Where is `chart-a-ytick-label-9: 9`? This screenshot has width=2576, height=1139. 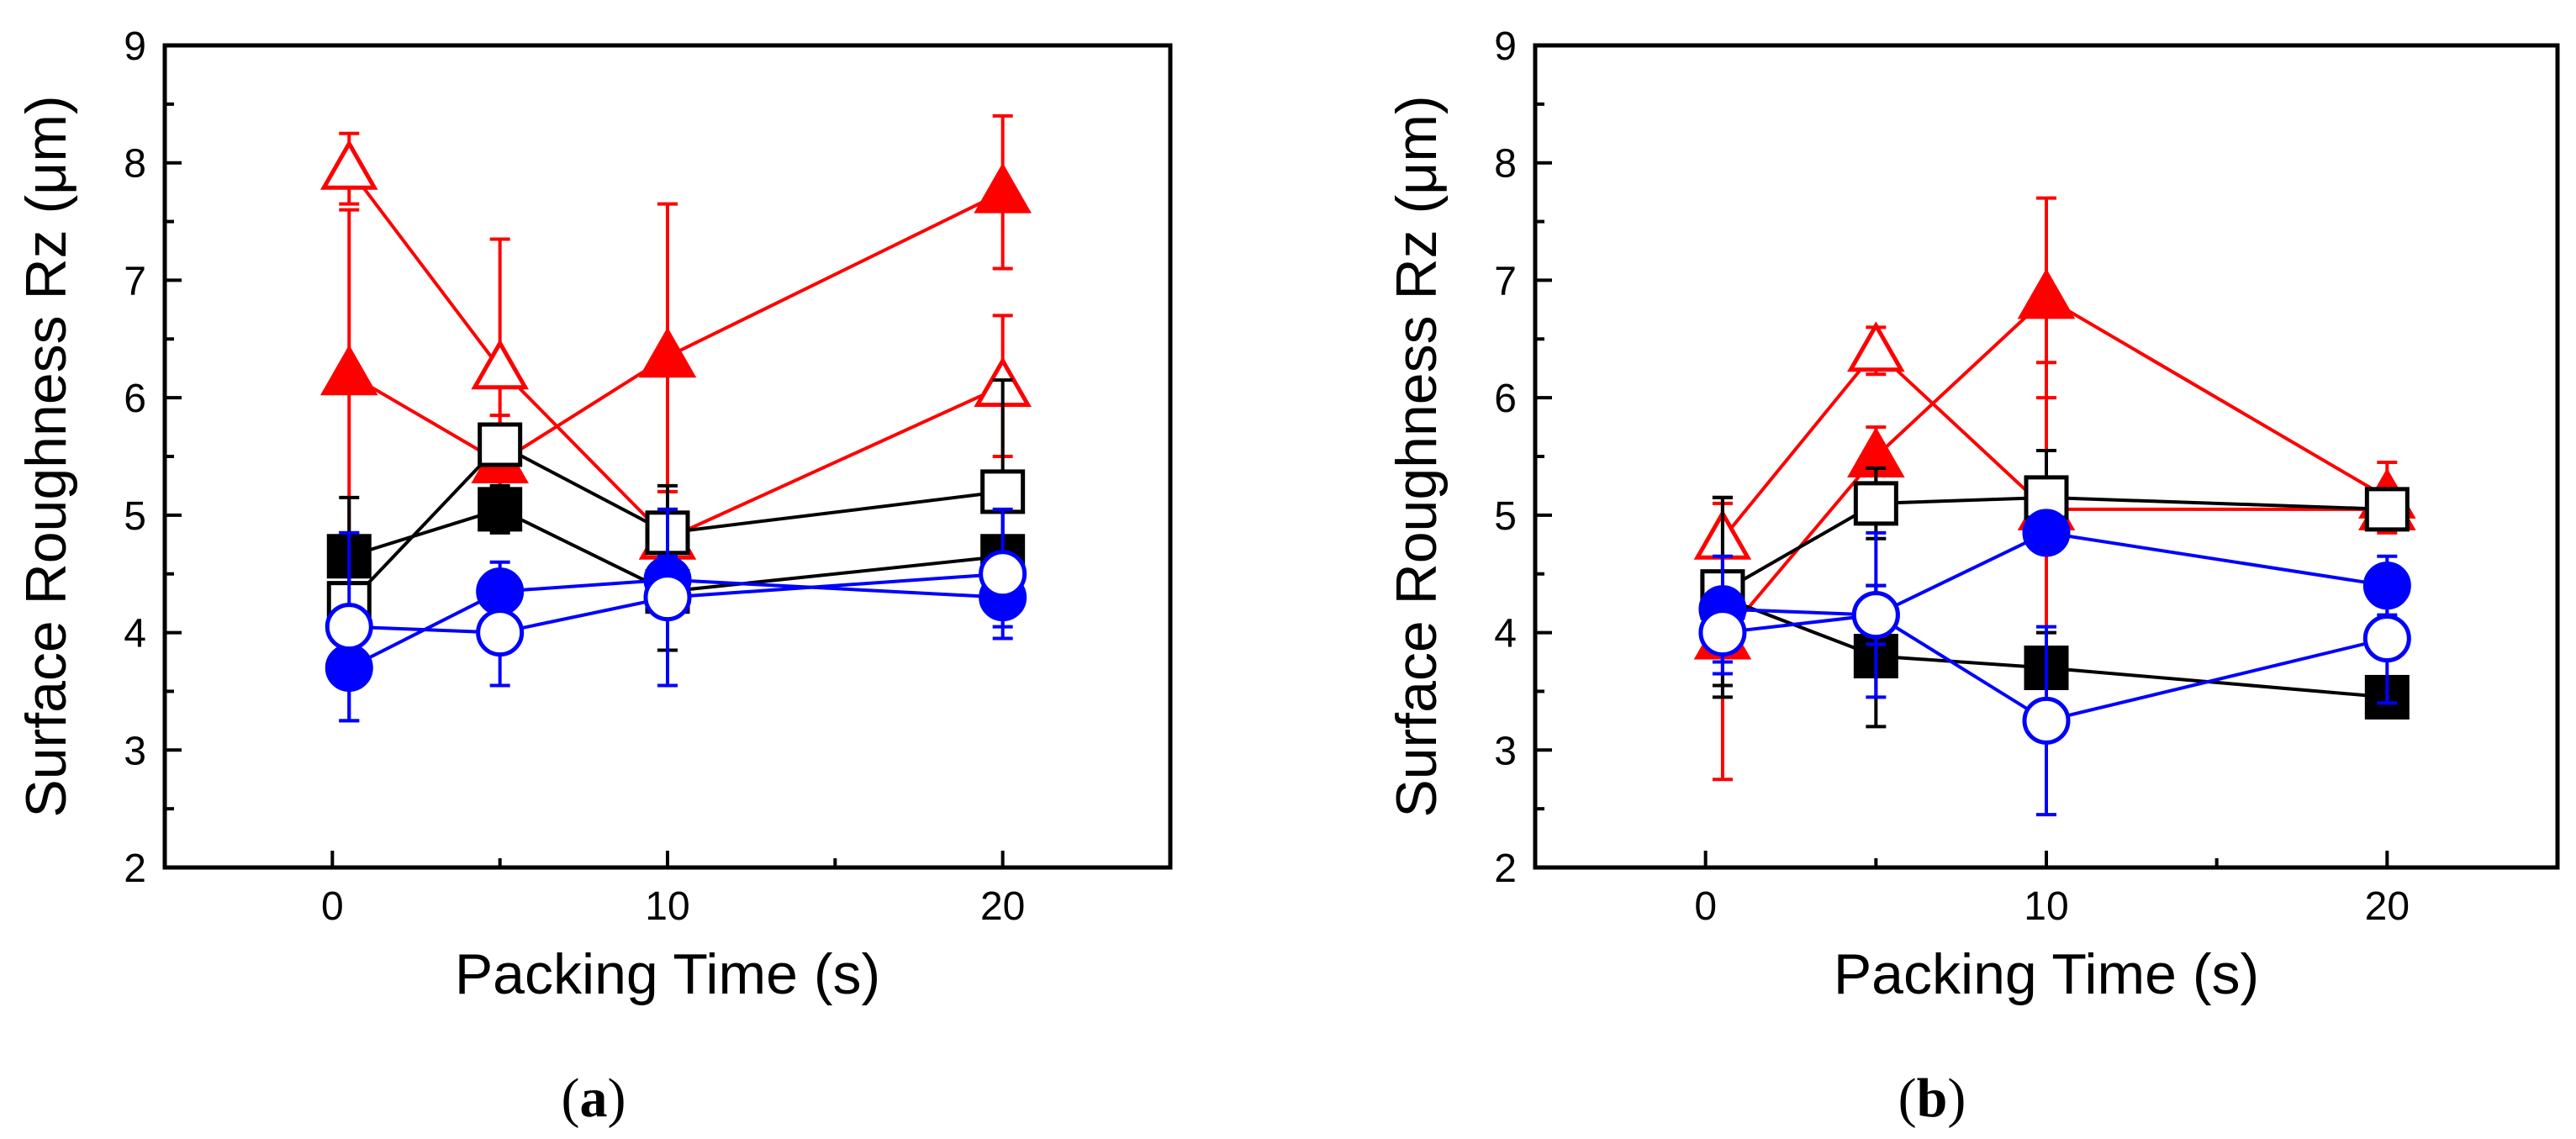 chart-a-ytick-label-9: 9 is located at coordinates (135, 46).